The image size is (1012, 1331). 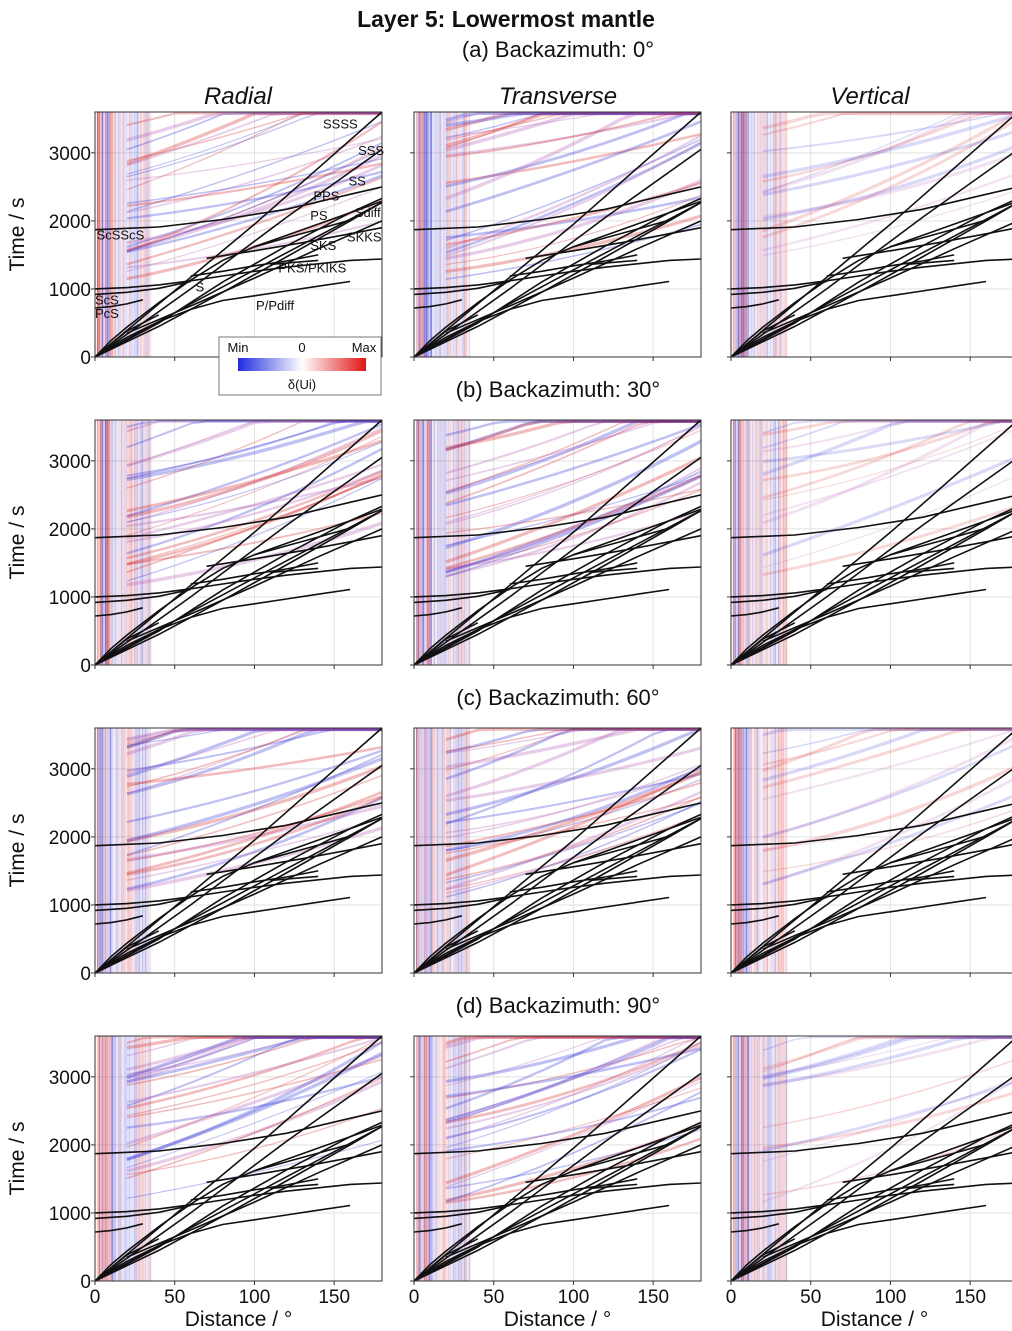 I want to click on plot-frame, so click(x=871, y=1158).